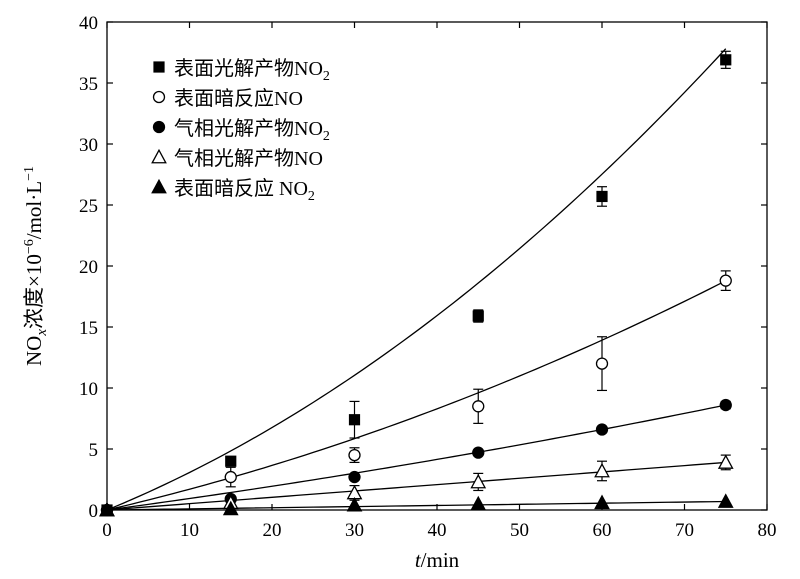 Image resolution: width=800 pixels, height=579 pixels. Describe the element at coordinates (88, 389) in the screenshot. I see `y-tick-label: 10` at that location.